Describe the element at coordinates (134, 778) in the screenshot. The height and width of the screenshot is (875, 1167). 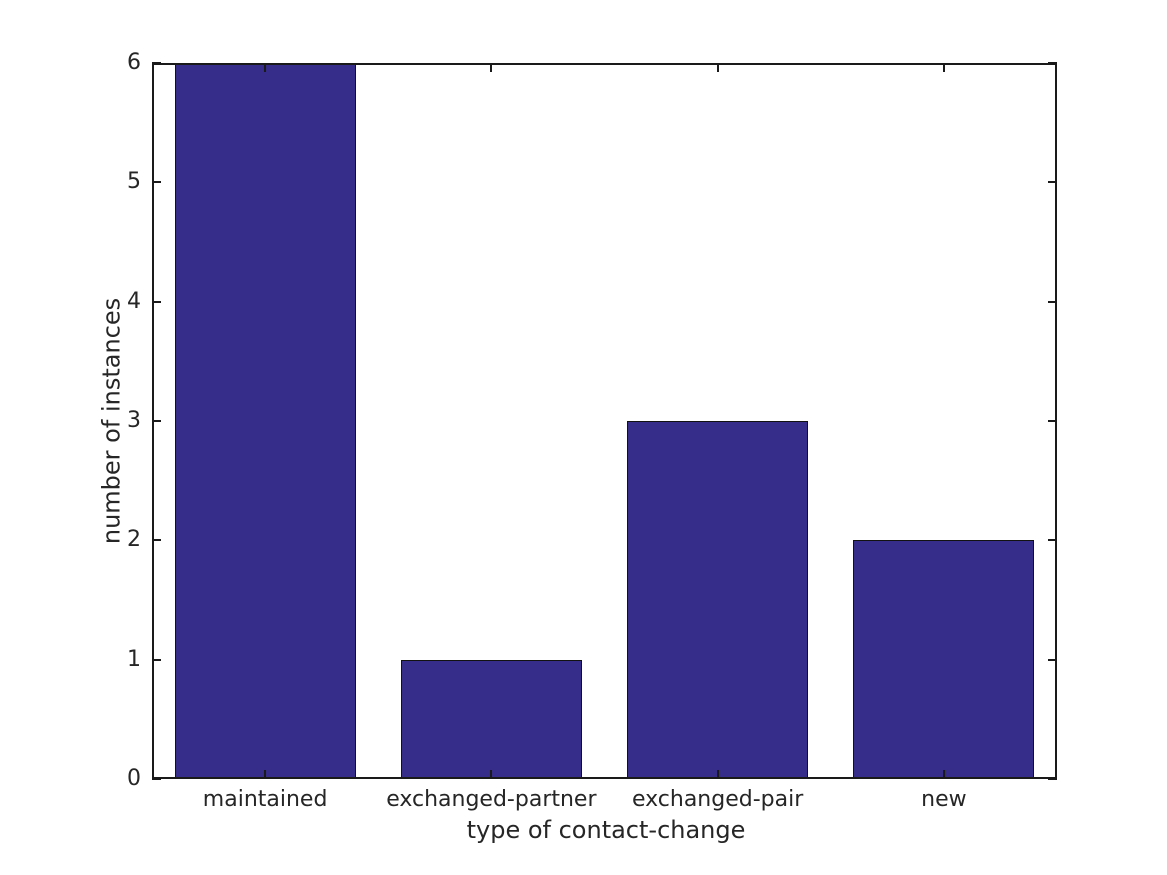
I see `y-tick-label: 0` at that location.